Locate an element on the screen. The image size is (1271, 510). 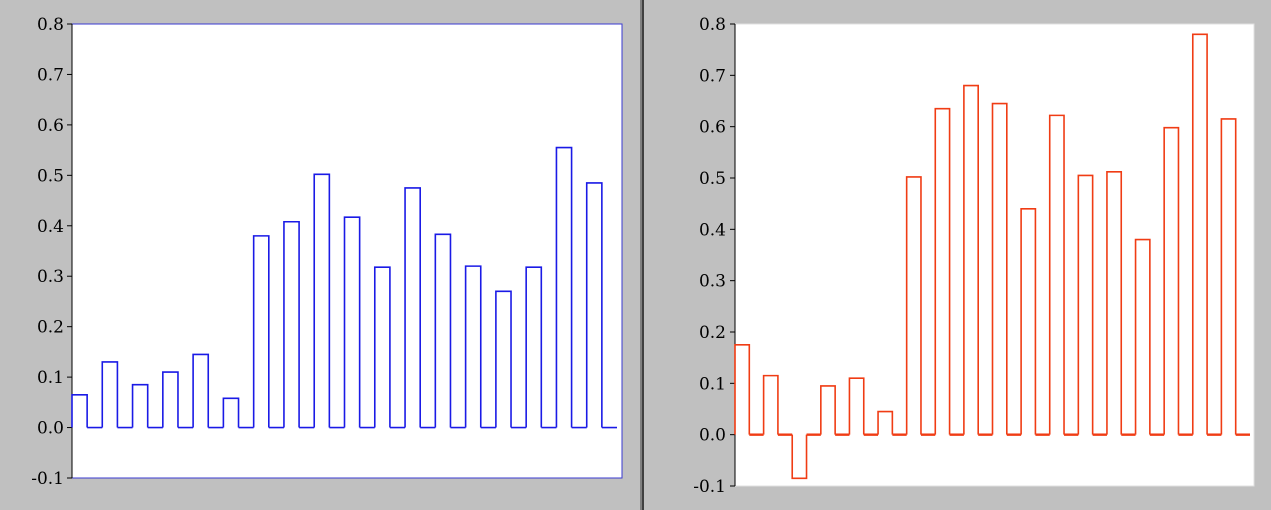
left-y-axis: 0.8 0.7 0.6 0.5 0.4 0.3 0.2 0.1 0.0 -0.1 is located at coordinates (52, 252).